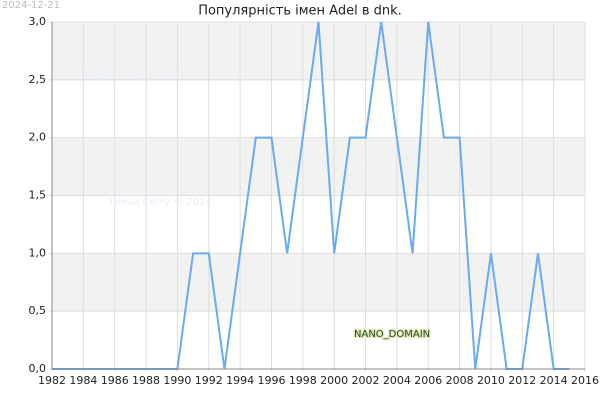  Describe the element at coordinates (177, 380) in the screenshot. I see `x-tick-label: 1990` at that location.